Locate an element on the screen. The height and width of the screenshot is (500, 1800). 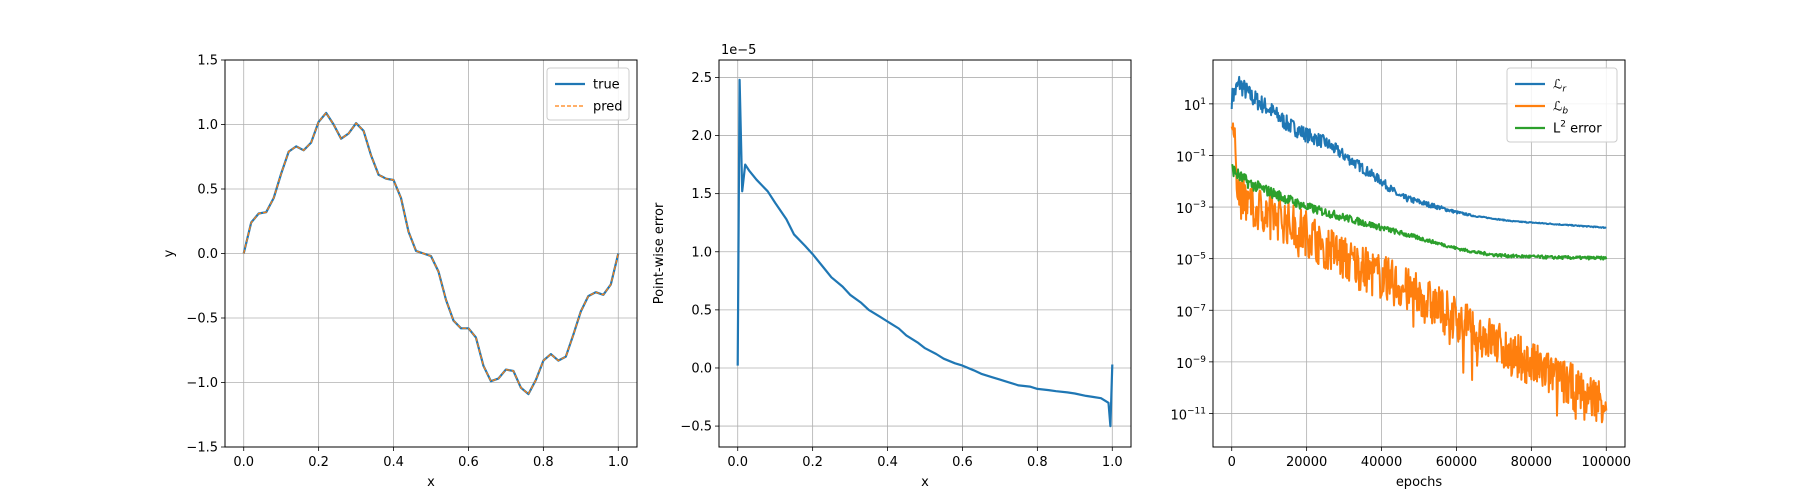
y-tick-label: −1.5 is located at coordinates (202, 448).